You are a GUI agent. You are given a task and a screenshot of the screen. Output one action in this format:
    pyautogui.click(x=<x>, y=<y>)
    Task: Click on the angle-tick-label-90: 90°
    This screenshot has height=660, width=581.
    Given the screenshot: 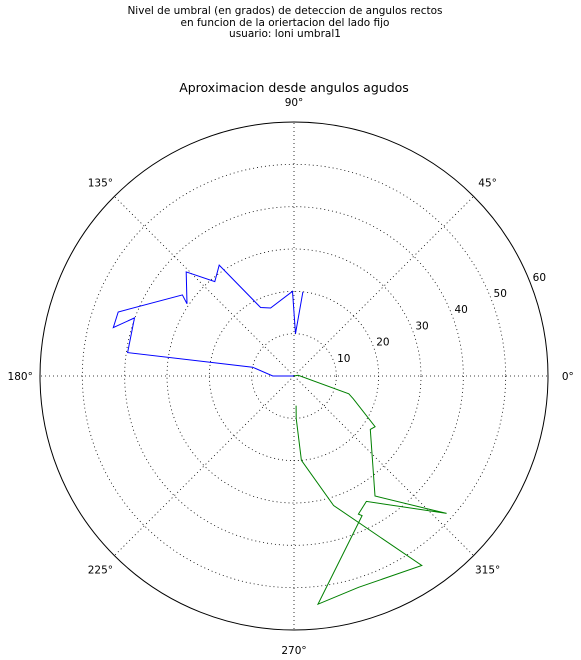 What is the action you would take?
    pyautogui.click(x=294, y=103)
    